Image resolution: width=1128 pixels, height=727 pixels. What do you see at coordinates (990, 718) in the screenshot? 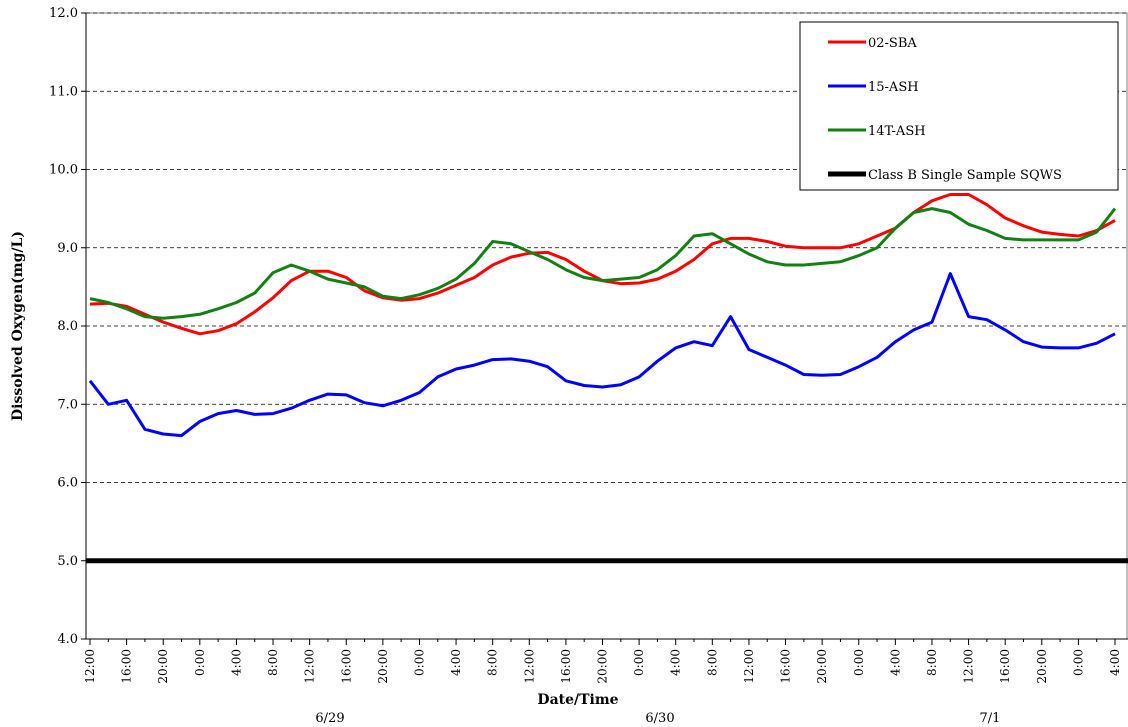
I see `date-label: 7/1` at bounding box center [990, 718].